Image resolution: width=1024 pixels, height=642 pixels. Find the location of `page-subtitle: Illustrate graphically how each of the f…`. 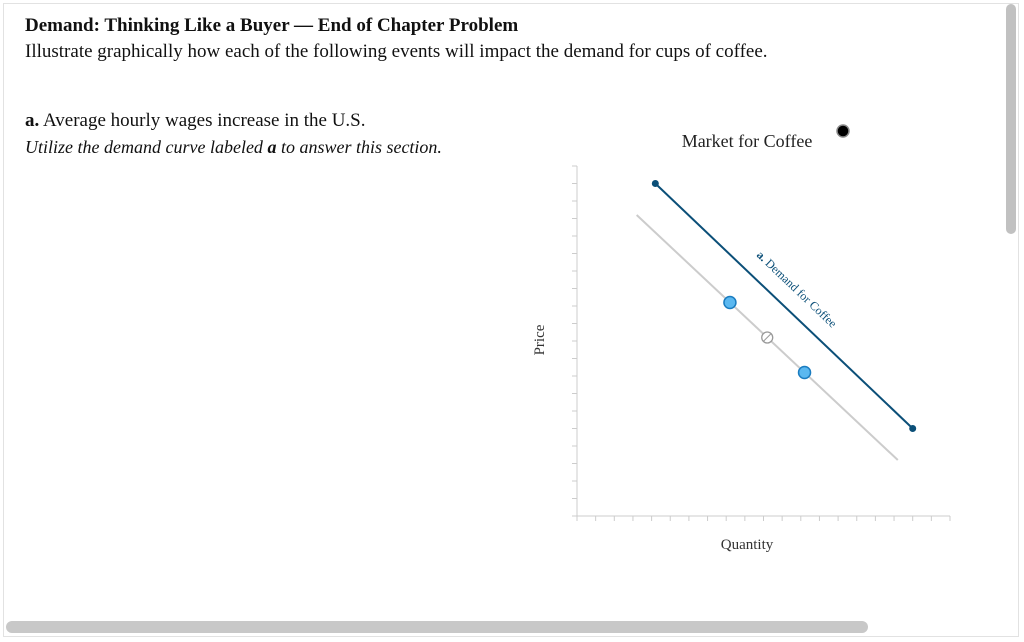

page-subtitle: Illustrate graphically how each of the f… is located at coordinates (396, 51).